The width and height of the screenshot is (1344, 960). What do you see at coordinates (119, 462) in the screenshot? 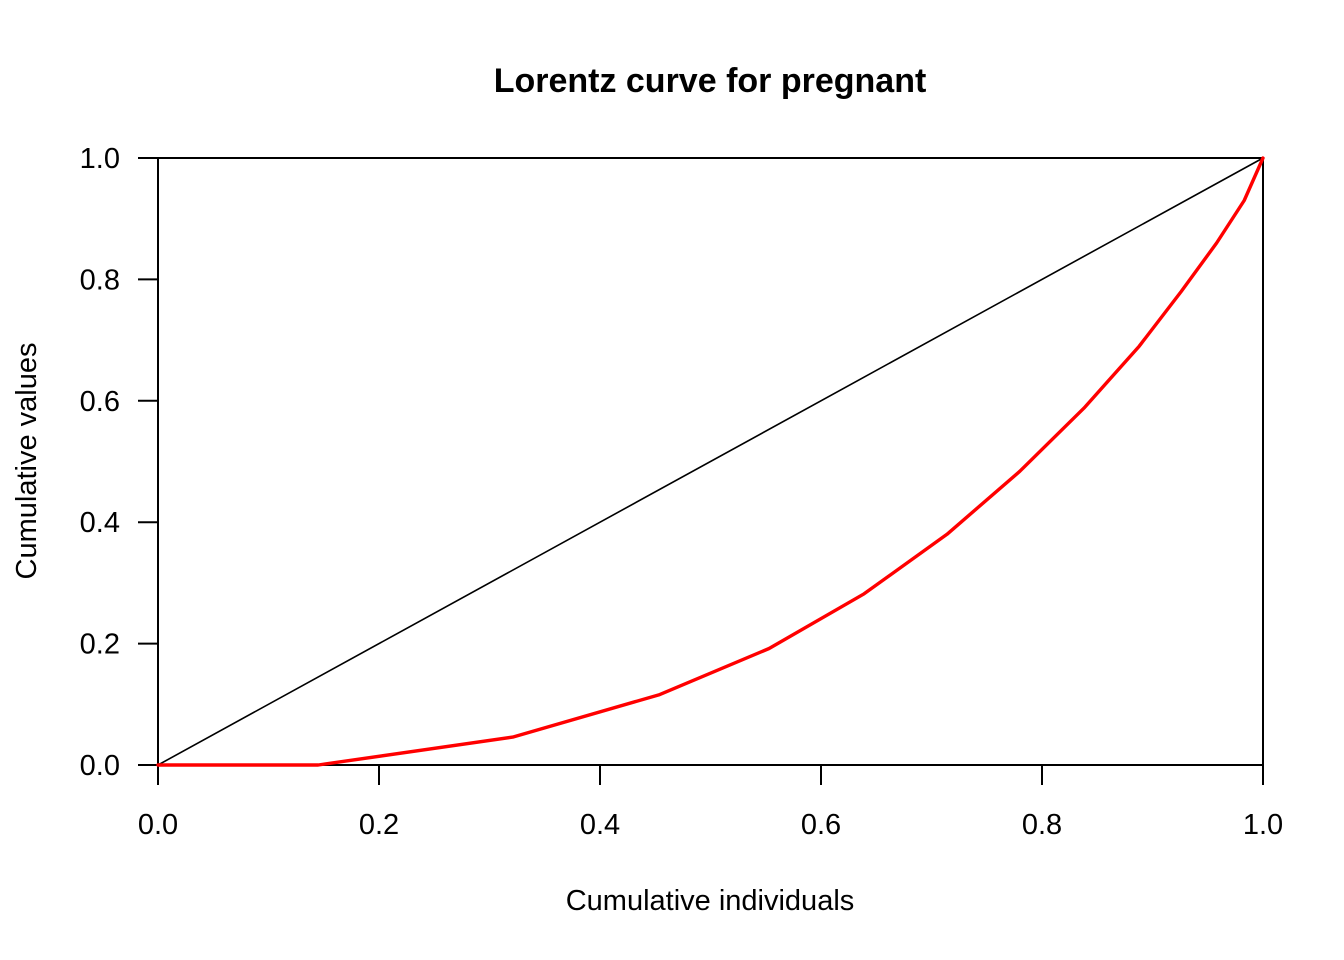
I see `y-axis: 0.0 0.2 0.4 0.6 0.8 1.0` at bounding box center [119, 462].